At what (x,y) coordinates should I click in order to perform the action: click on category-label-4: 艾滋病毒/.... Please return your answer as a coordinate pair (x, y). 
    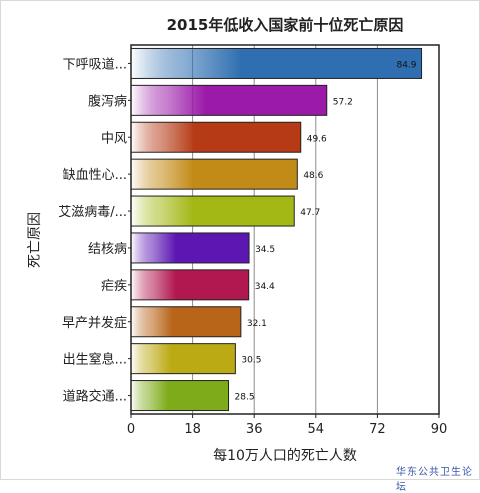
    Looking at the image, I should click on (92, 212).